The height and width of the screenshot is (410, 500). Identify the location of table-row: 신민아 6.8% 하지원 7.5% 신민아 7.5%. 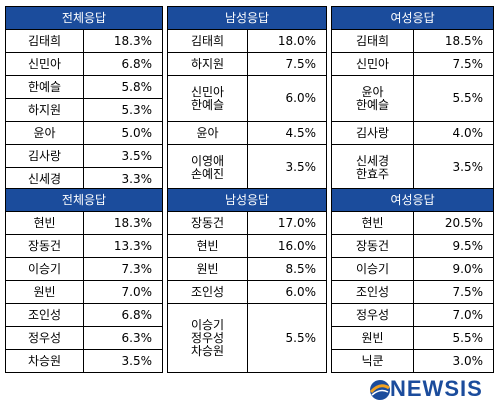
(250, 64).